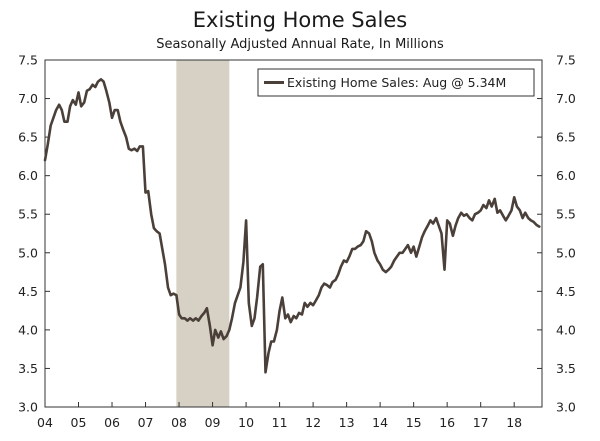 This screenshot has width=600, height=441. What do you see at coordinates (179, 422) in the screenshot?
I see `x-tick-label: 08` at bounding box center [179, 422].